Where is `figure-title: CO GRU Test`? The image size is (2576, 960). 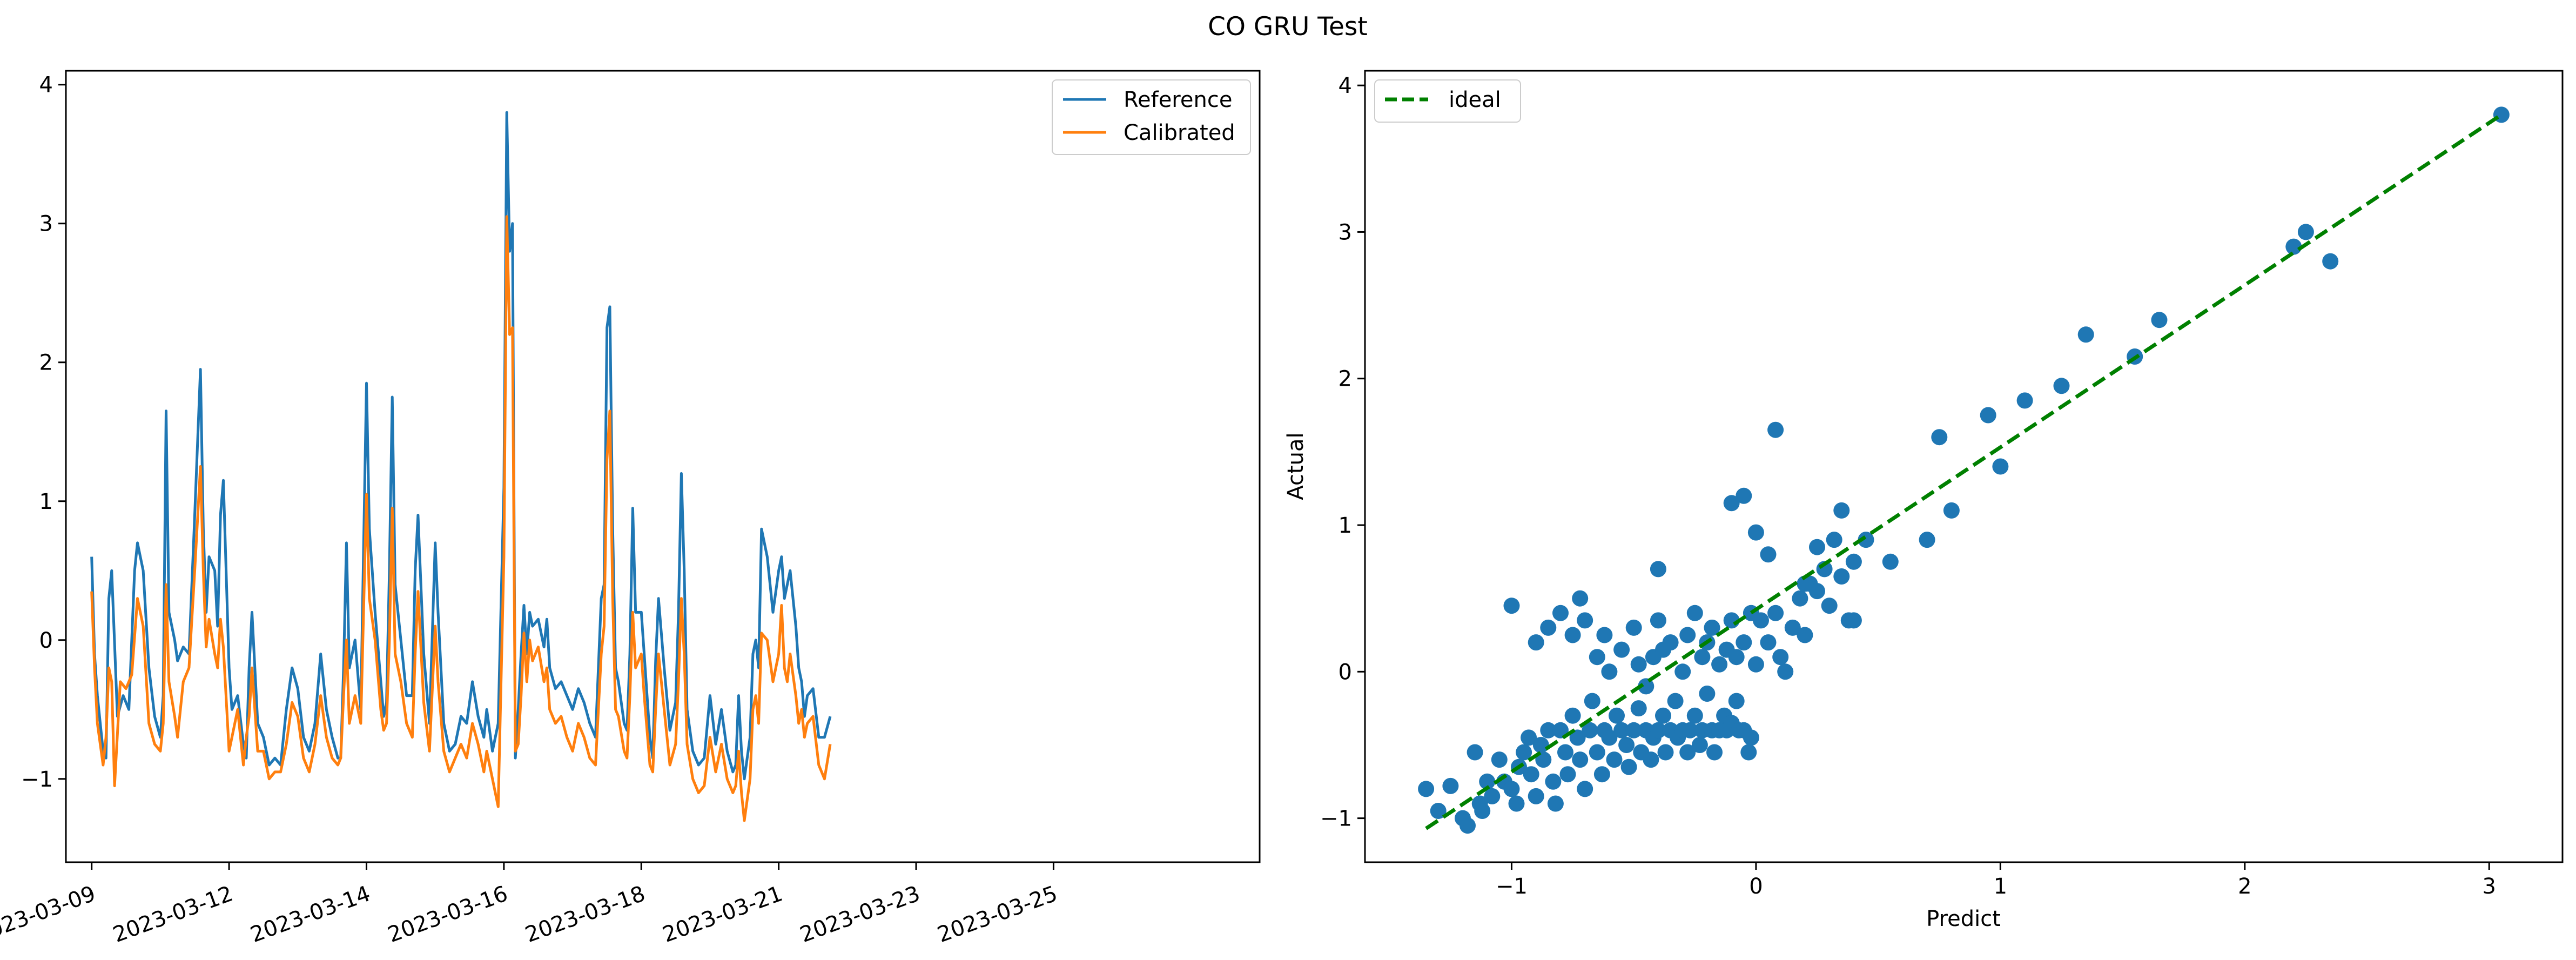
figure-title: CO GRU Test is located at coordinates (1288, 27).